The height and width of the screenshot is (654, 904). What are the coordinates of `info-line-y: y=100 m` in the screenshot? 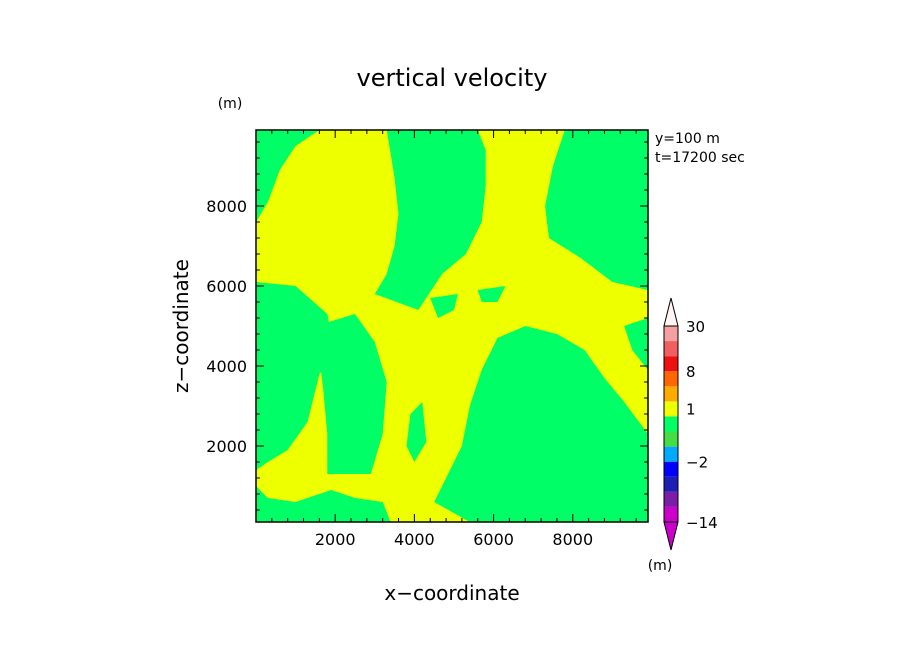 It's located at (687, 139).